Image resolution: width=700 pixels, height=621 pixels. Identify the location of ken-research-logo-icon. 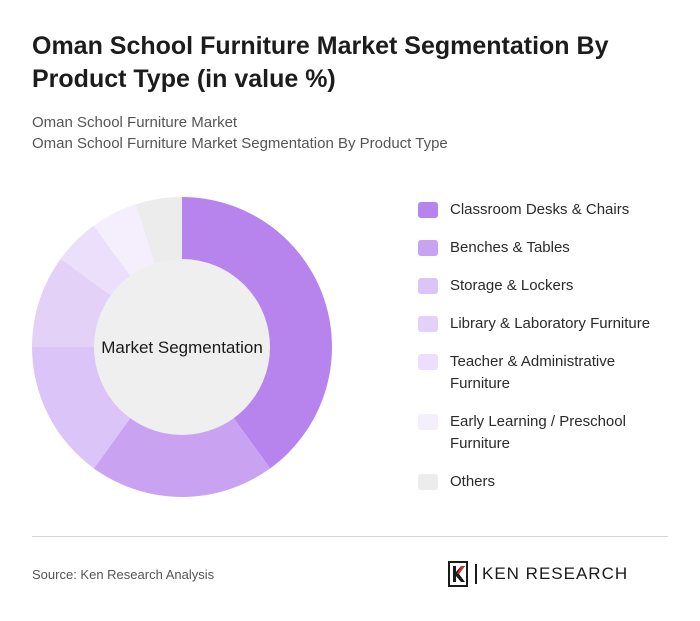
(458, 574).